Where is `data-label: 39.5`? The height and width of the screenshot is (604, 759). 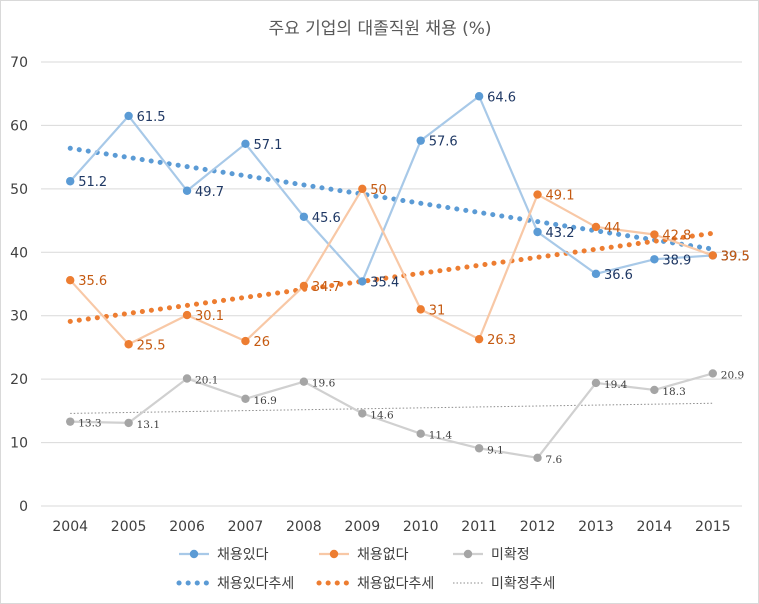
data-label: 39.5 is located at coordinates (735, 256).